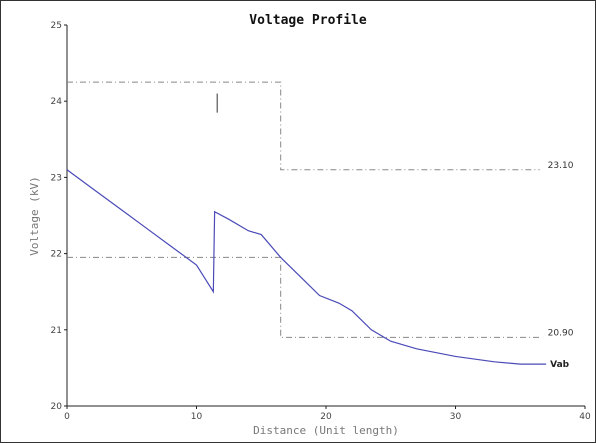  What do you see at coordinates (326, 417) in the screenshot?
I see `x-tick-label: 20` at bounding box center [326, 417].